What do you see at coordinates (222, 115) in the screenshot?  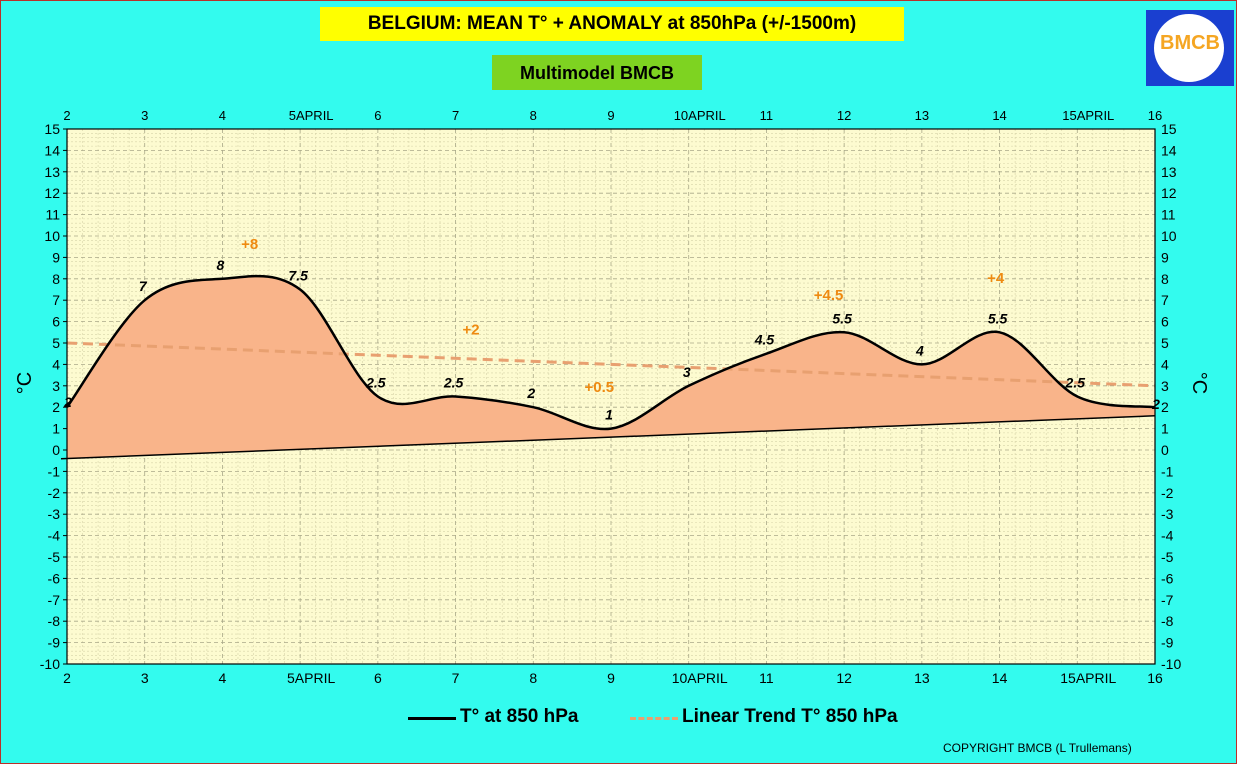 I see `x-tick-label-top: 4` at bounding box center [222, 115].